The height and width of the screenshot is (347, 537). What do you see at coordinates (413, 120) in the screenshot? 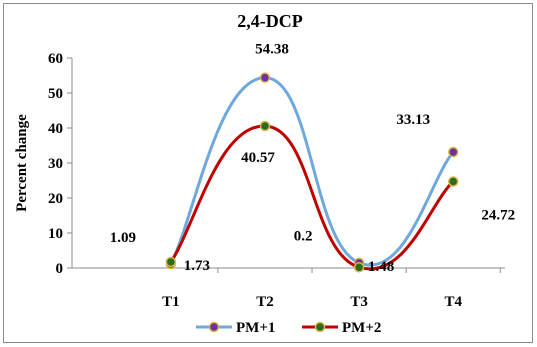
I see `data-label: 33.13` at bounding box center [413, 120].